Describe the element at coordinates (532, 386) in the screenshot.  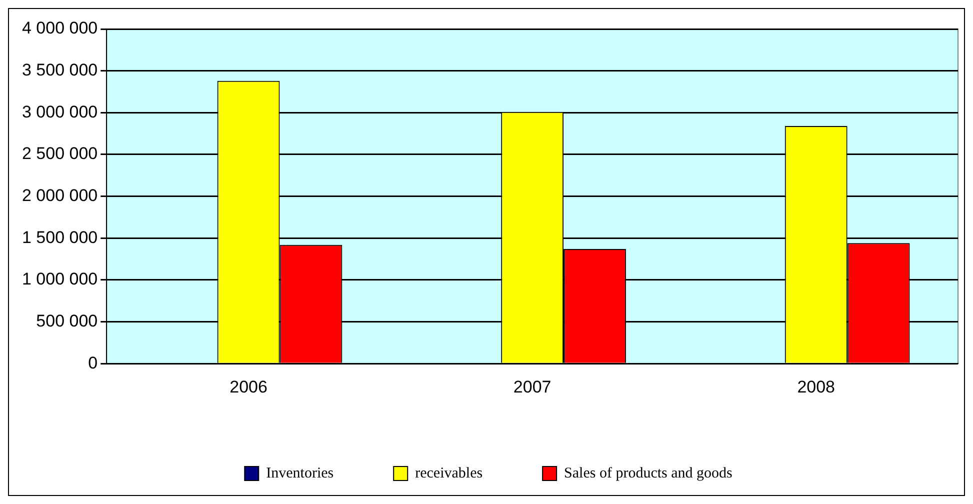
I see `x-tick-label: 2007` at that location.